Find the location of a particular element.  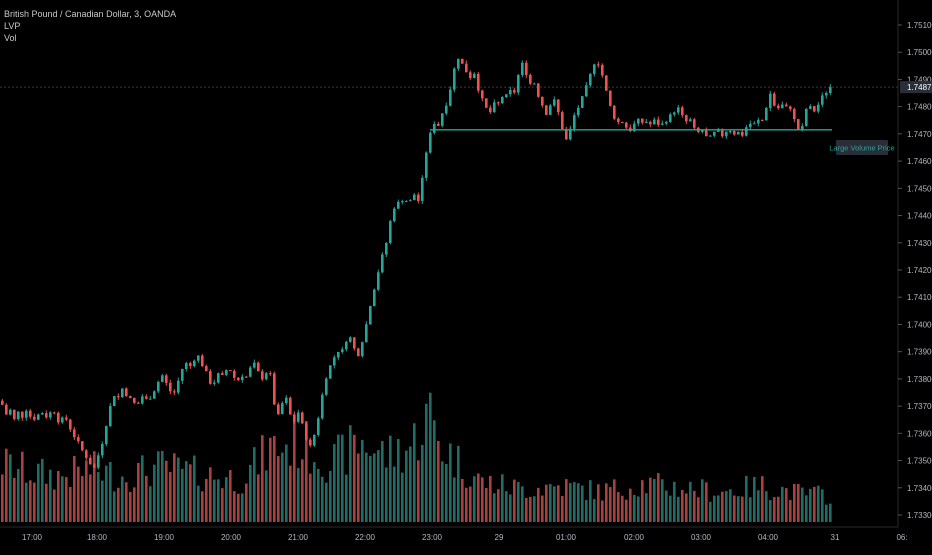

time-tick-label: 20:00 is located at coordinates (231, 537).